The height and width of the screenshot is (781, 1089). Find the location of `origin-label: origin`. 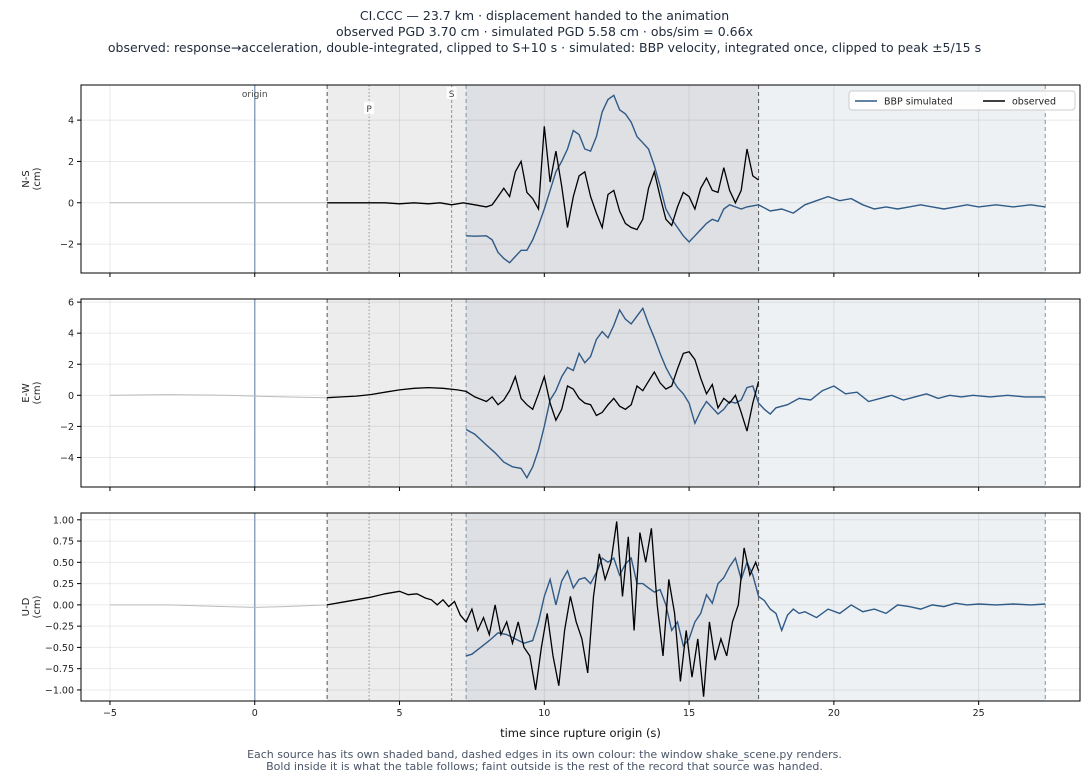

origin-label: origin is located at coordinates (255, 95).